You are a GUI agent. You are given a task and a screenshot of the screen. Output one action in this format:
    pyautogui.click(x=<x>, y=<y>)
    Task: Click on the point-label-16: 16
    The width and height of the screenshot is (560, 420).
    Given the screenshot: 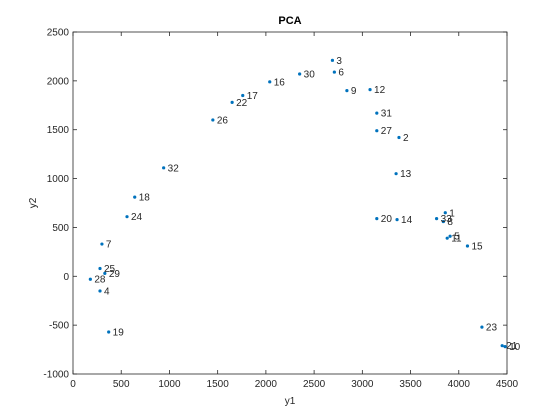 What is the action you would take?
    pyautogui.click(x=280, y=82)
    